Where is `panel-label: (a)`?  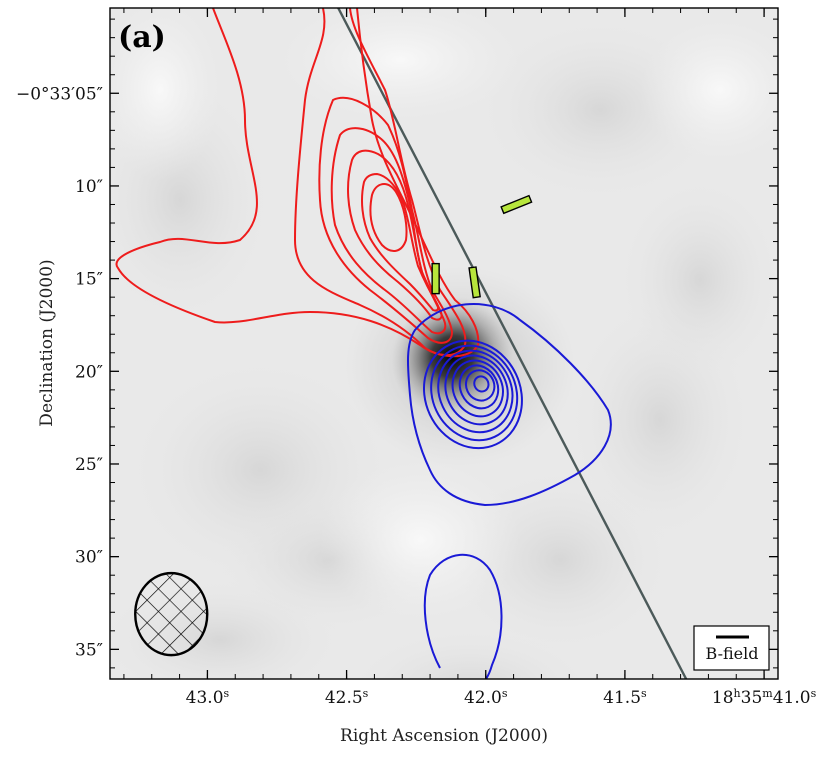
panel-label: (a) is located at coordinates (142, 37).